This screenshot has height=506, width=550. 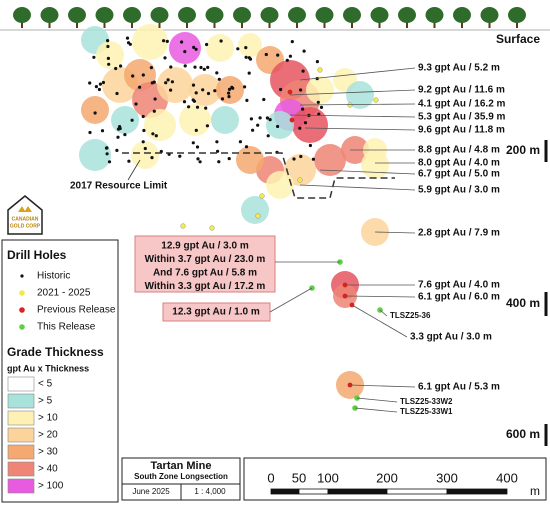 What do you see at coordinates (119, 186) in the screenshot?
I see `resource-limit-label: 2017 Resource Limit` at bounding box center [119, 186].